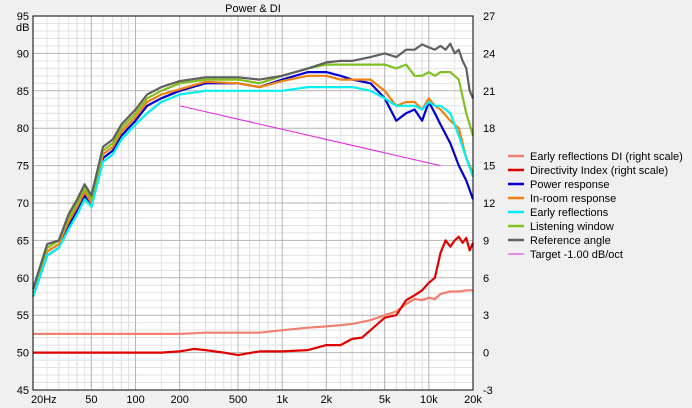 This screenshot has height=408, width=692. I want to click on right-tick-label: -3, so click(488, 391).